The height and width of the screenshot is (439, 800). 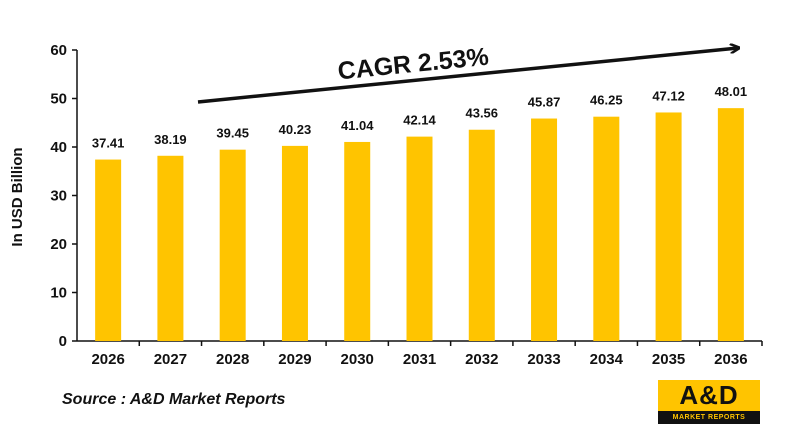 What do you see at coordinates (668, 95) in the screenshot?
I see `data-label: 47.12` at bounding box center [668, 95].